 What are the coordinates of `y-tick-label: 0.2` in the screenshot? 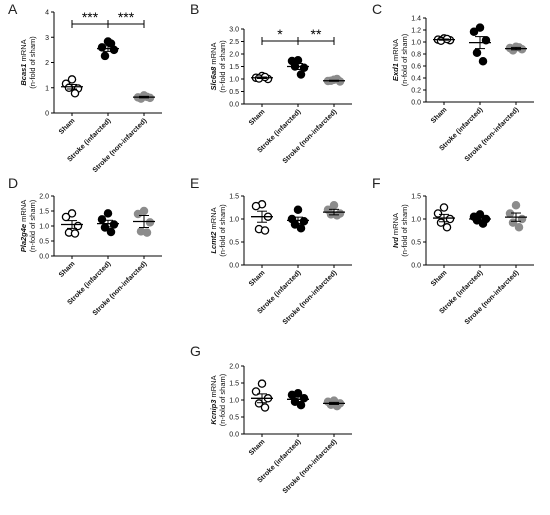 It's located at (416, 91).